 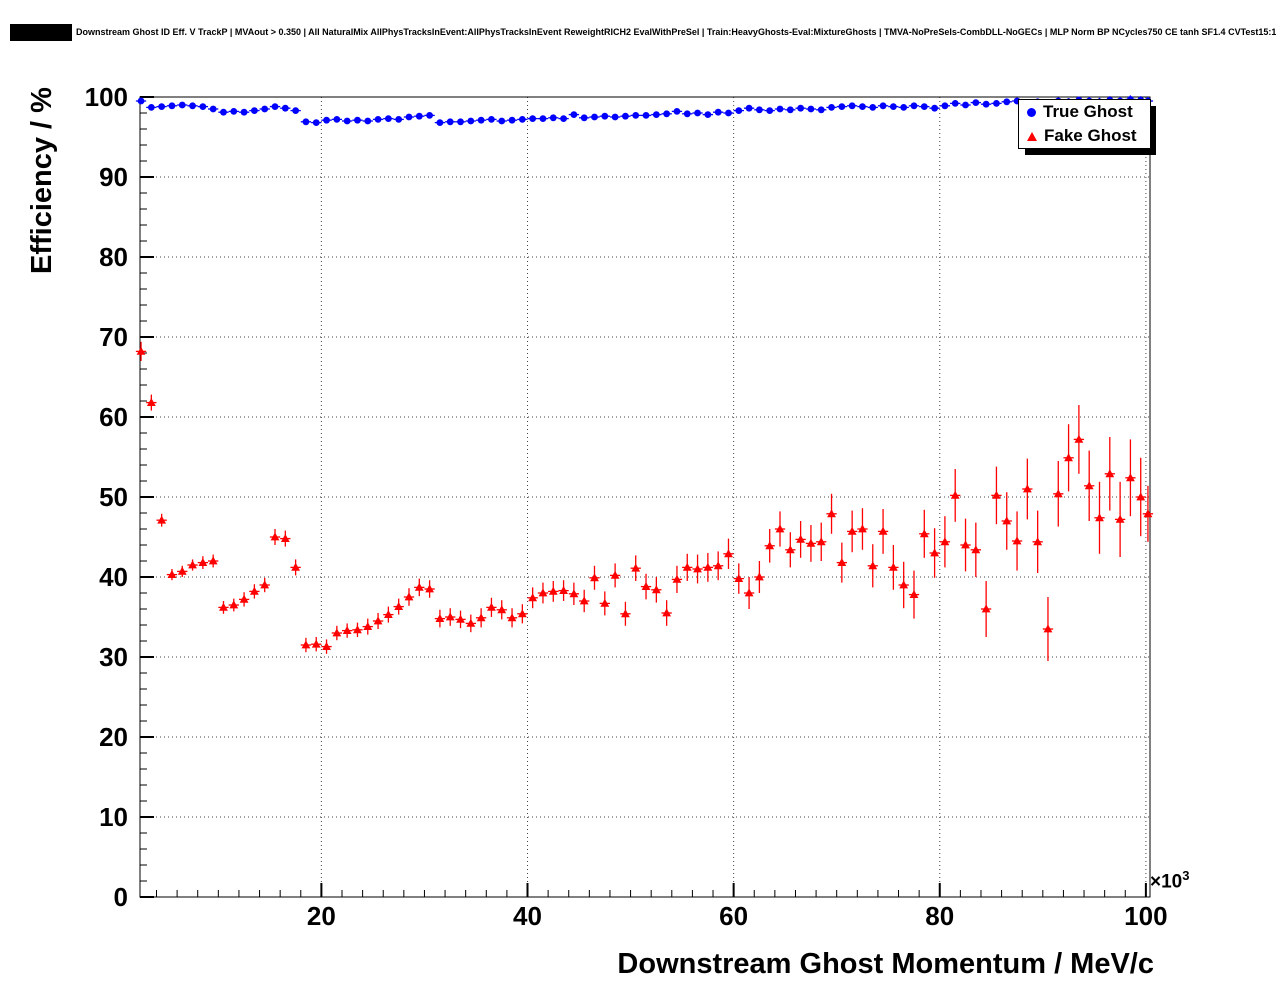 What do you see at coordinates (885, 964) in the screenshot?
I see `x-axis-title: Downstream Ghost Momentum / MeV/c` at bounding box center [885, 964].